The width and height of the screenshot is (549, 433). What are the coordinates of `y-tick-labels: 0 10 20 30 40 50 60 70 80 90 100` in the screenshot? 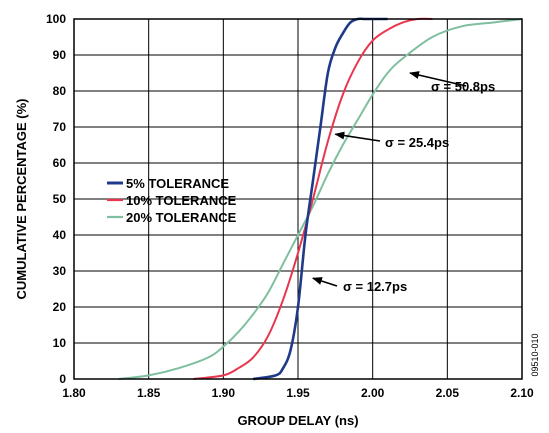 It's located at (56, 199).